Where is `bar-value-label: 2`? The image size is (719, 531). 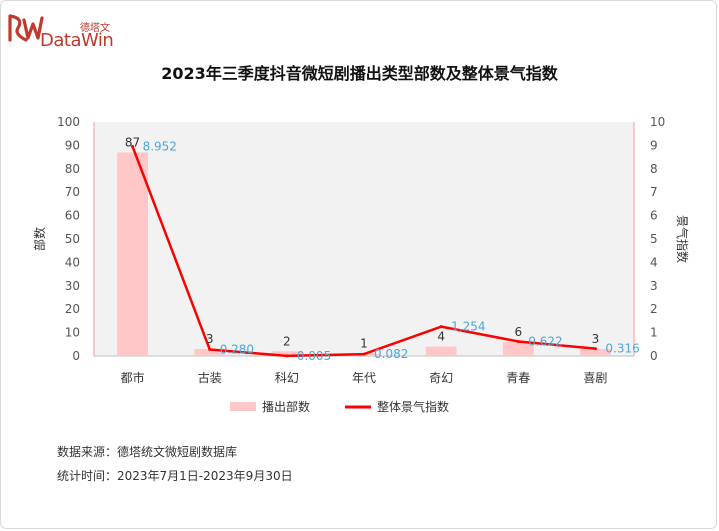
bar-value-label: 2 is located at coordinates (287, 341).